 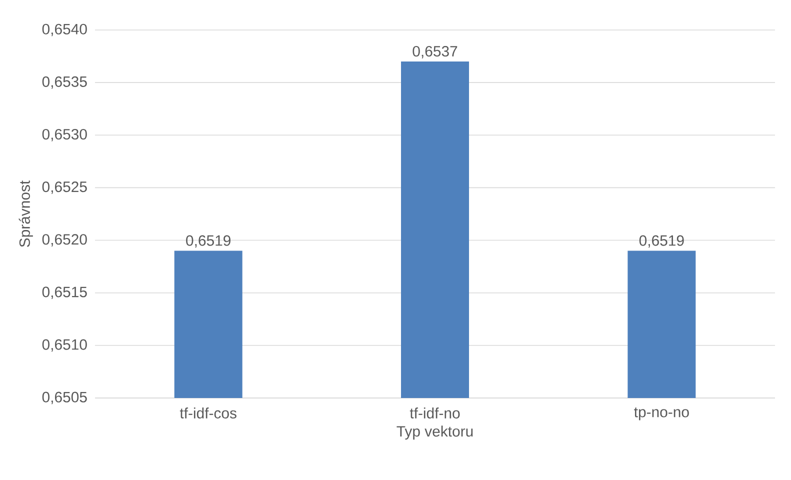 What do you see at coordinates (434, 433) in the screenshot?
I see `x-axis-title: Typ vektoru` at bounding box center [434, 433].